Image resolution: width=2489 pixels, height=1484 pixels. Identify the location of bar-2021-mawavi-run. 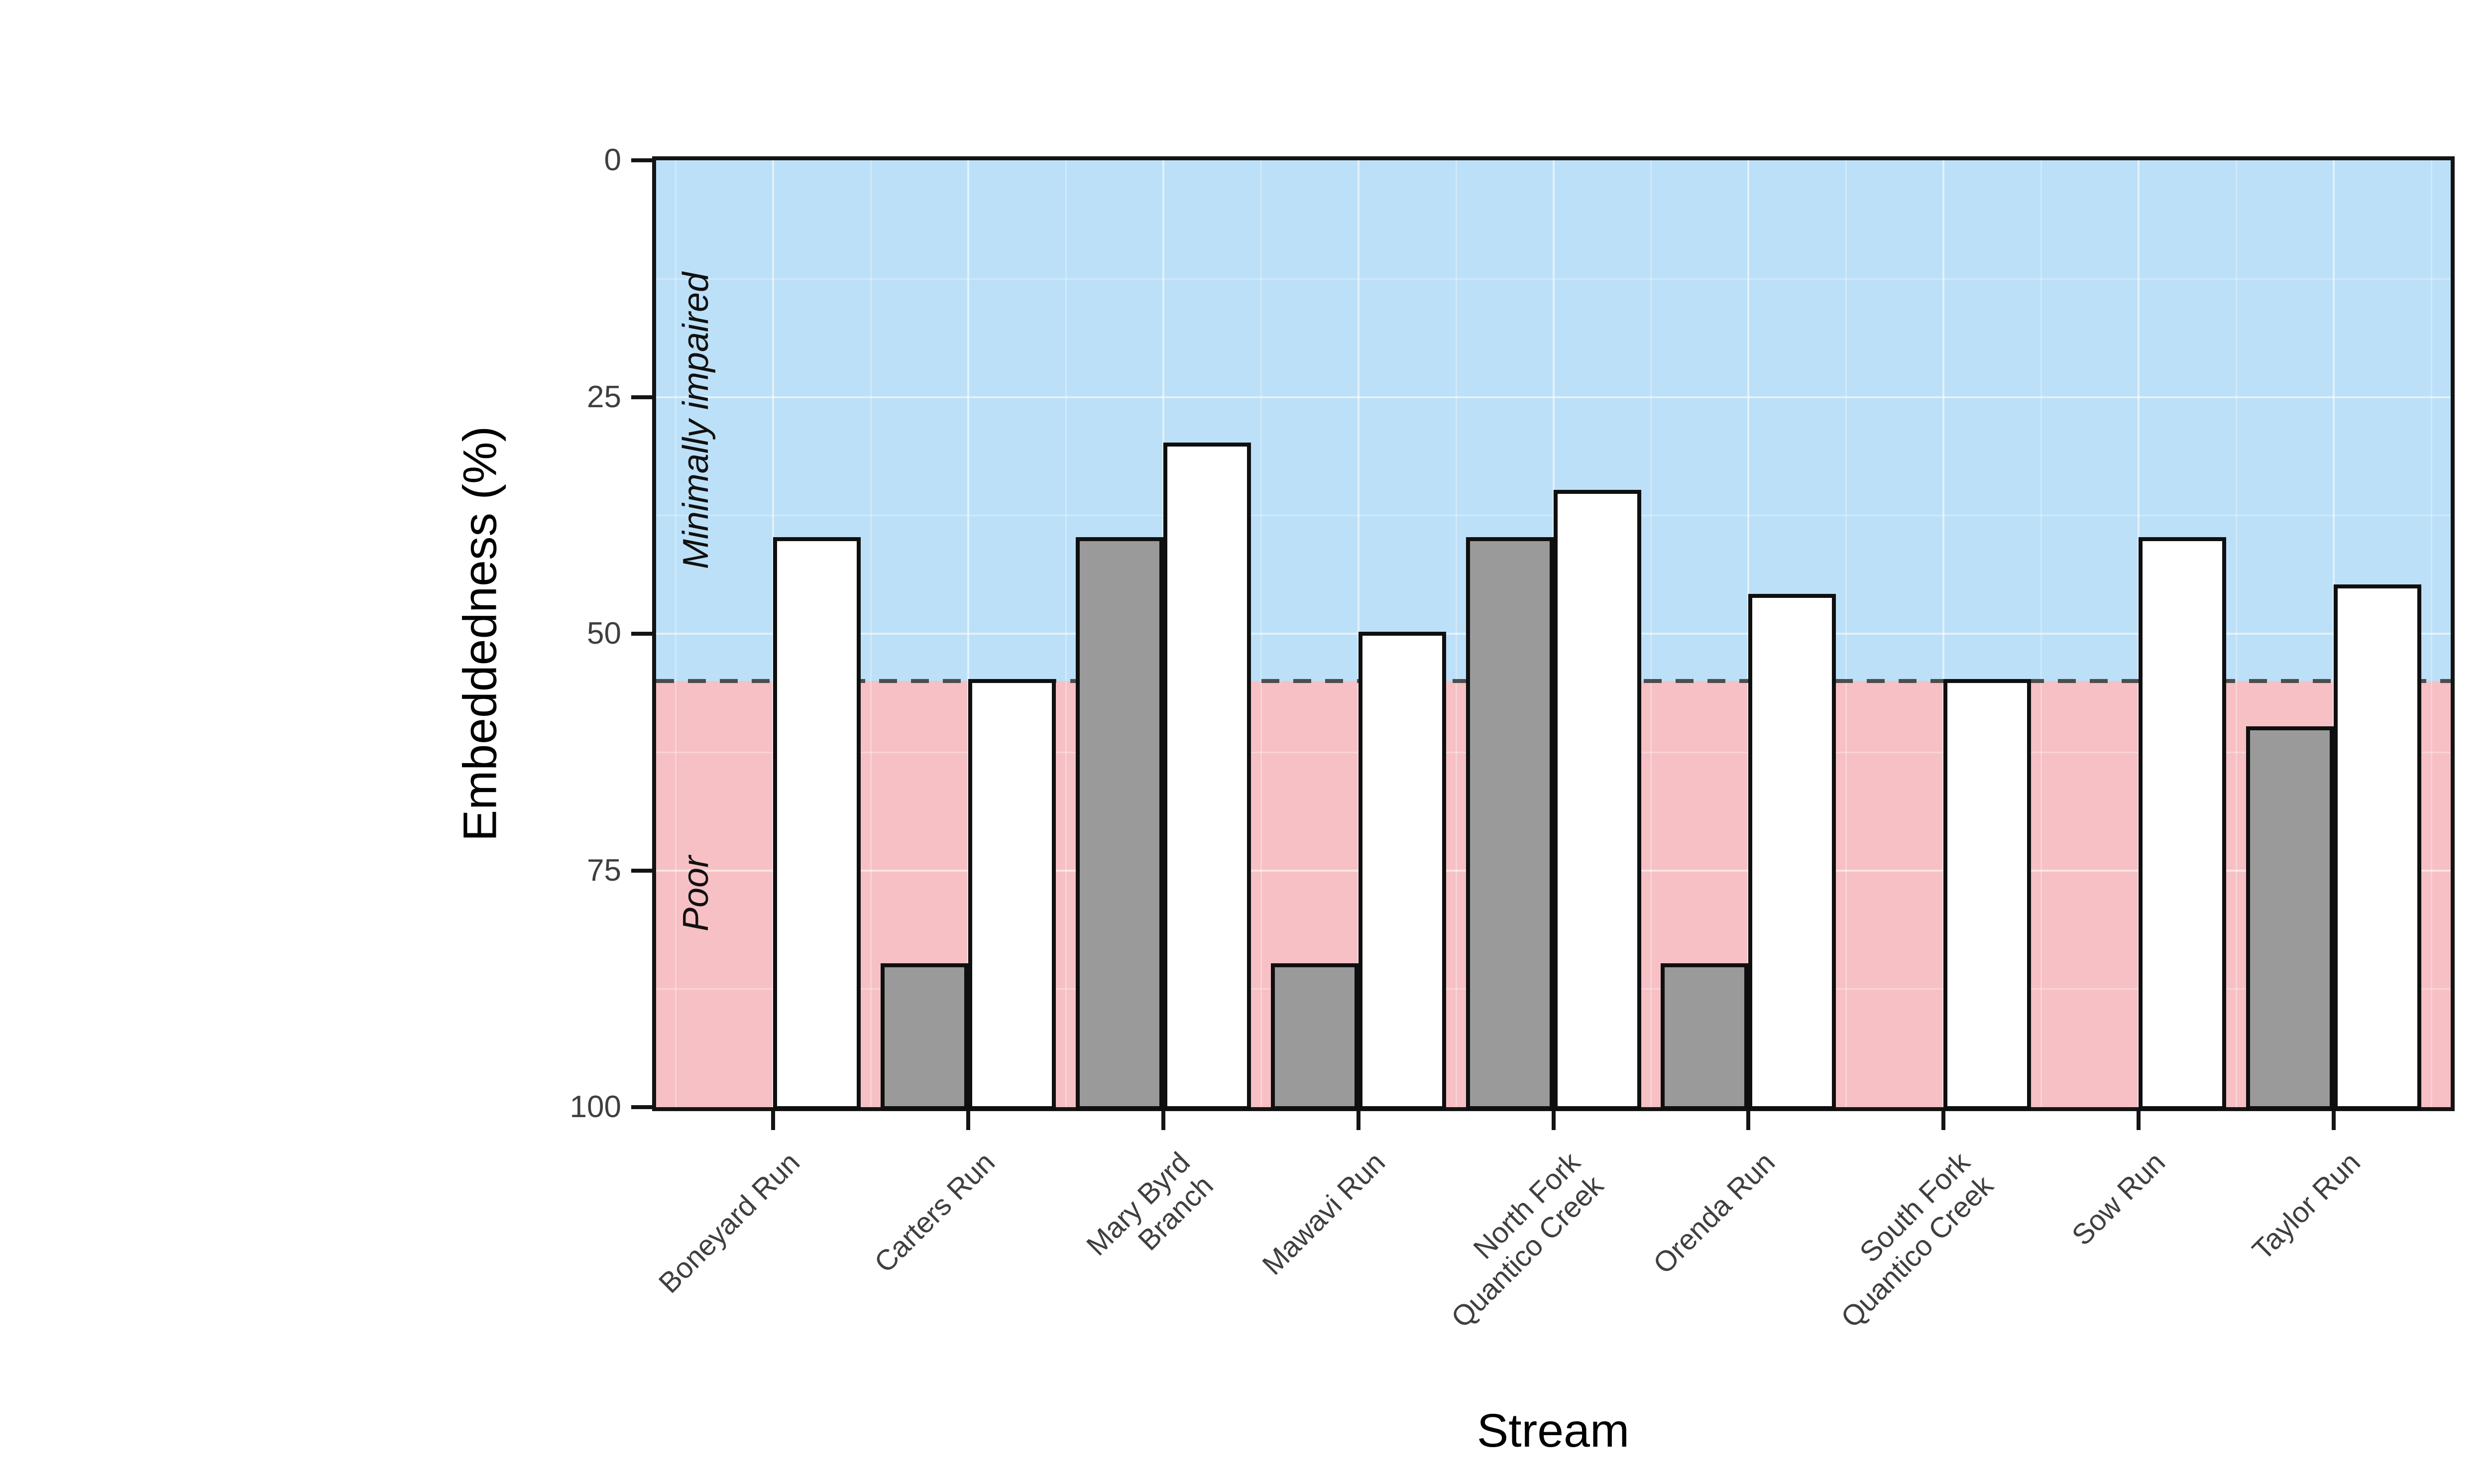
(1402, 871).